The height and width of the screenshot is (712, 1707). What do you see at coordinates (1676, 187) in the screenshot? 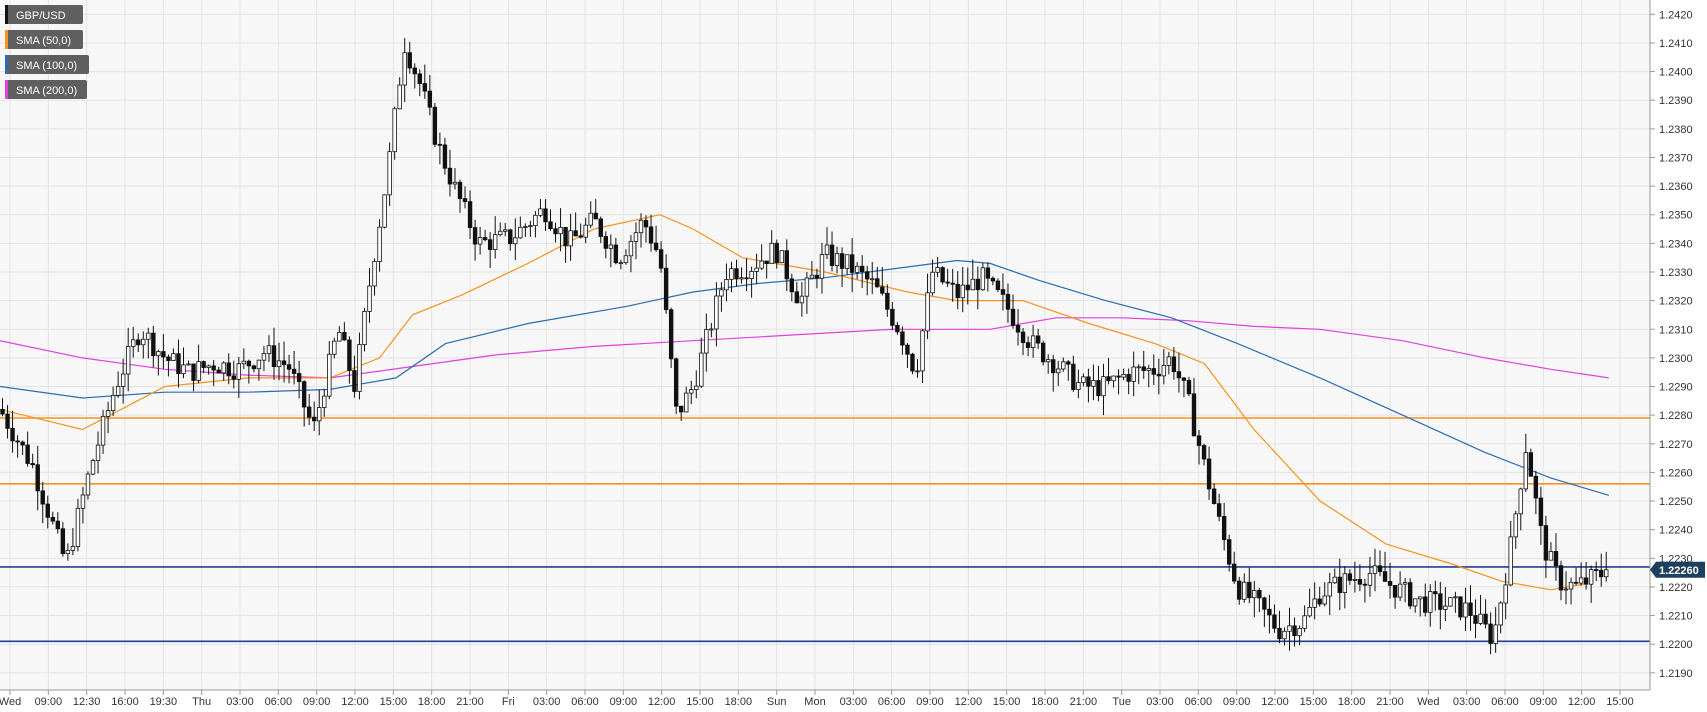
I see `y-tick-label: 1.2360` at bounding box center [1676, 187].